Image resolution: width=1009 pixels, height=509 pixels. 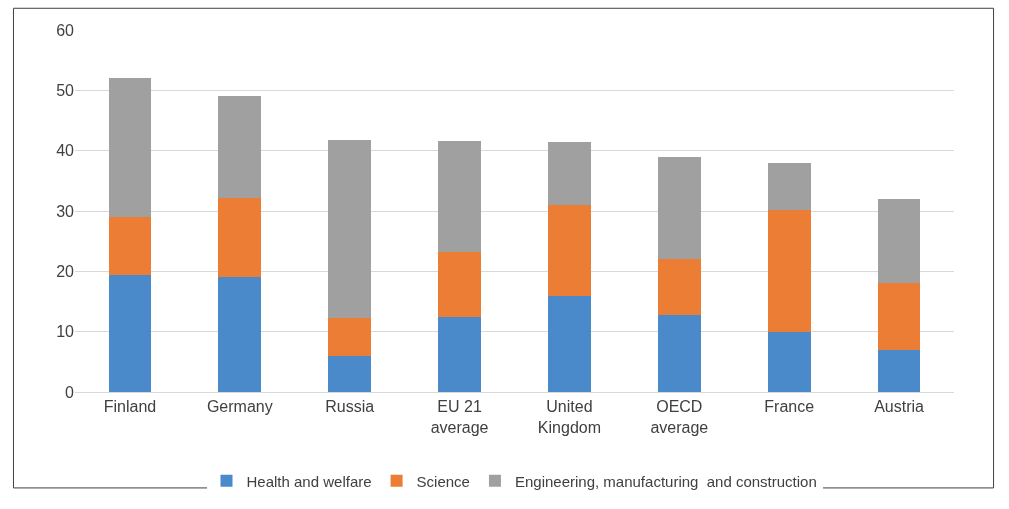 What do you see at coordinates (70, 392) in the screenshot?
I see `y-tick-label: 0` at bounding box center [70, 392].